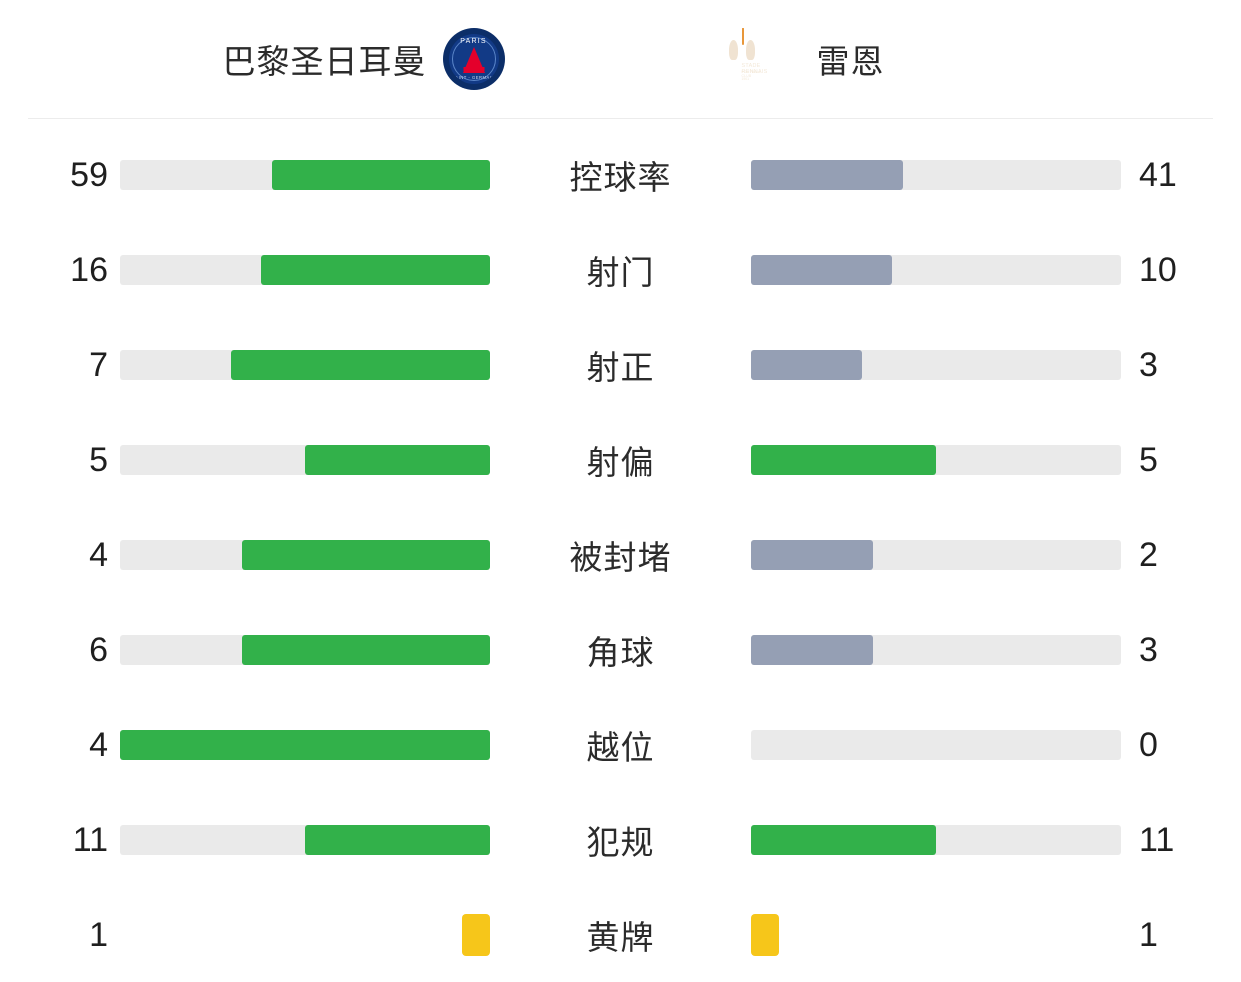 The image size is (1241, 982). I want to click on stat-row: 59 控球率 41, so click(620, 174).